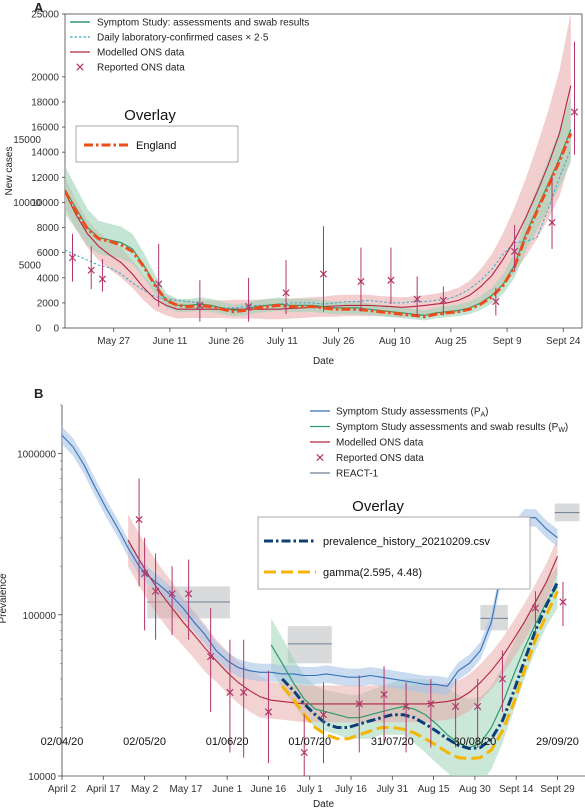 This screenshot has height=811, width=585. Describe the element at coordinates (406, 542) in the screenshot. I see `overlay-legend-label: prevalence_history_20210209.csv` at that location.